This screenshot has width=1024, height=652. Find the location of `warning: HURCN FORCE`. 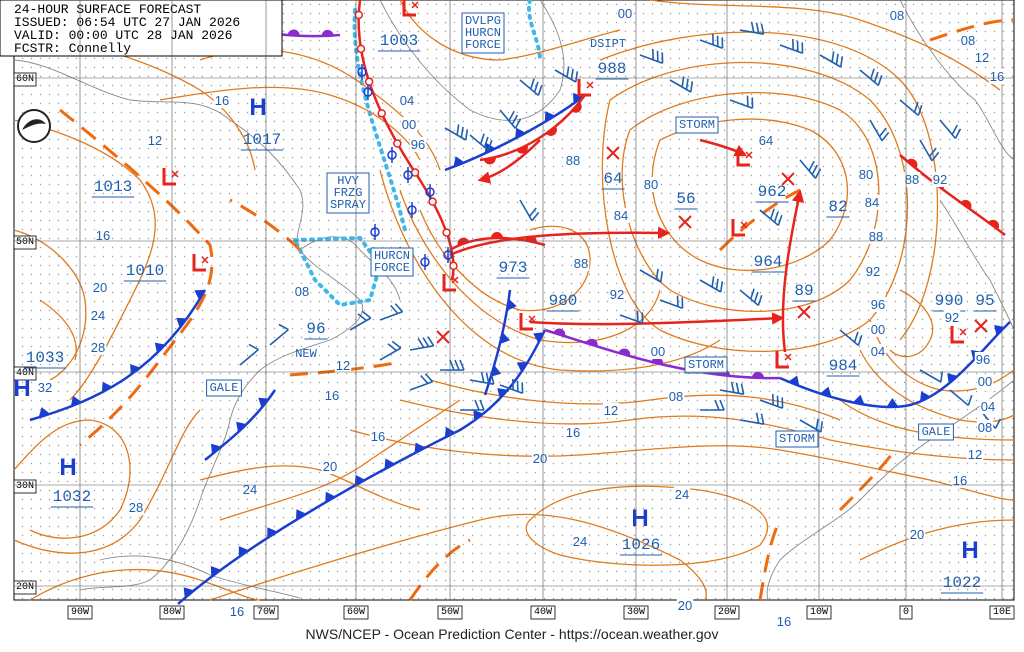

warning: HURCN FORCE is located at coordinates (392, 262).